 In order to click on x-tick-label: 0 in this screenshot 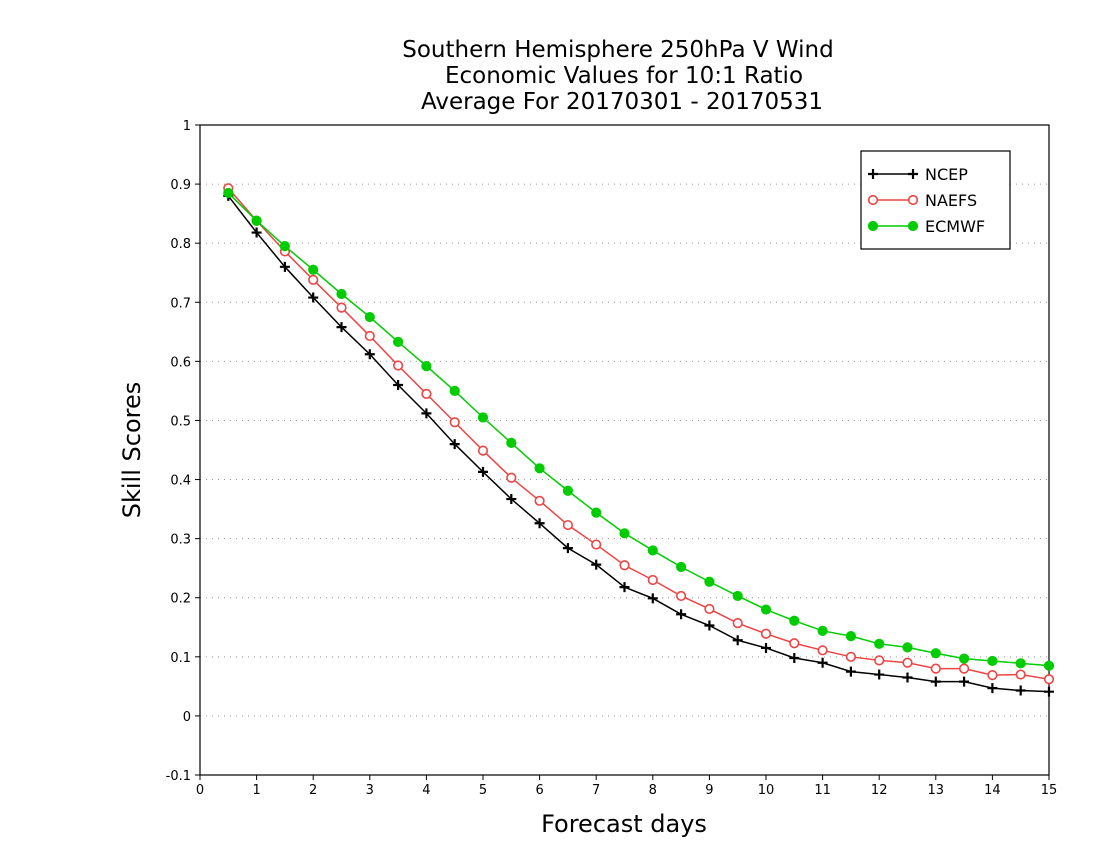, I will do `click(200, 790)`.